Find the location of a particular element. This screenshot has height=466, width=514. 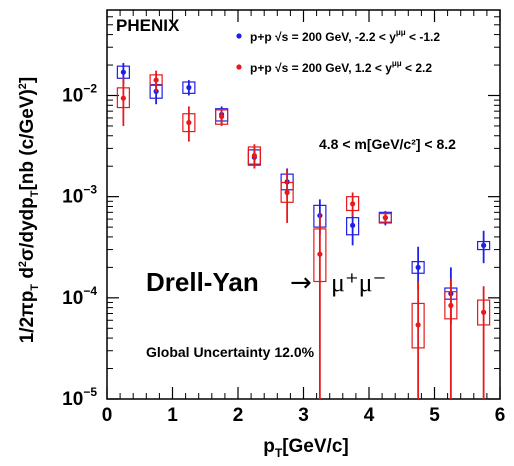

x-tick-label: 2 is located at coordinates (238, 415).